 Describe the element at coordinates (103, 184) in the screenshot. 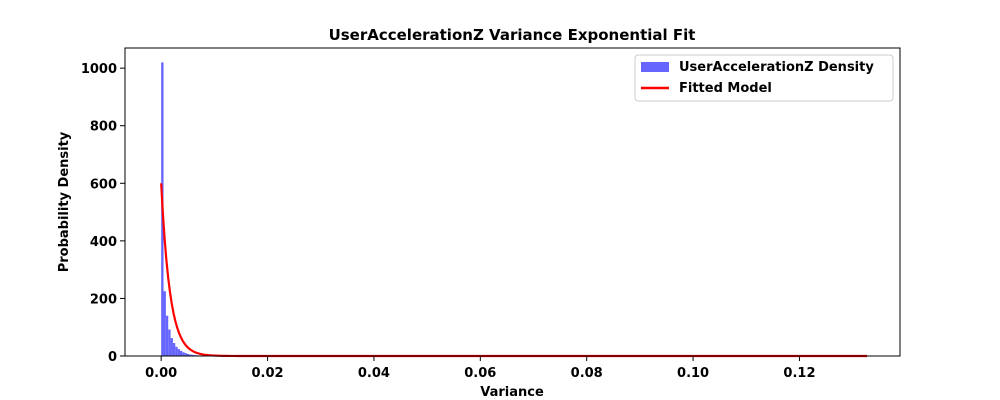

I see `y-tick-label: 600` at that location.